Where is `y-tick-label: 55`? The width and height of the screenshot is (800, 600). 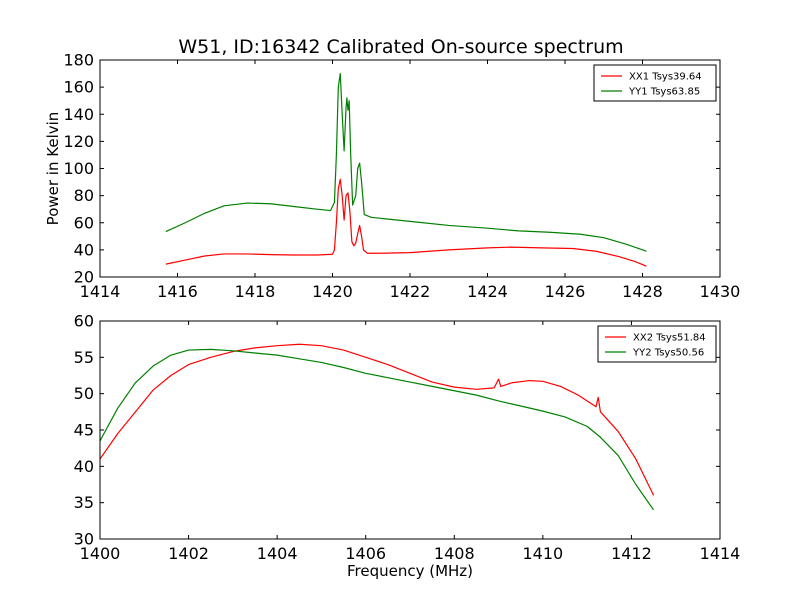
y-tick-label: 55 is located at coordinates (84, 357).